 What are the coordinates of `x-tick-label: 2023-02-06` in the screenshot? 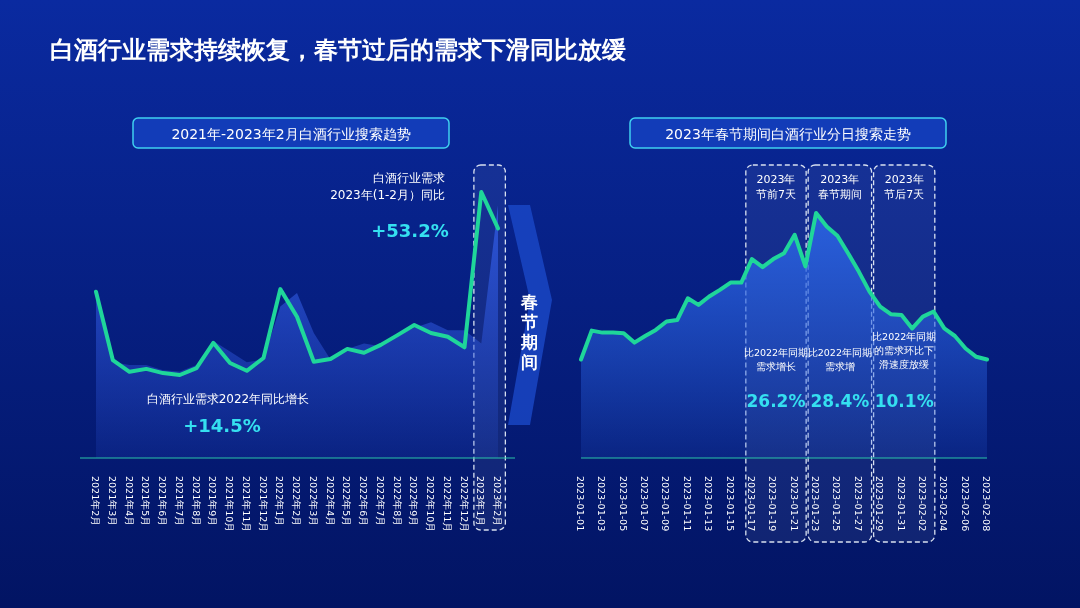 It's located at (966, 504).